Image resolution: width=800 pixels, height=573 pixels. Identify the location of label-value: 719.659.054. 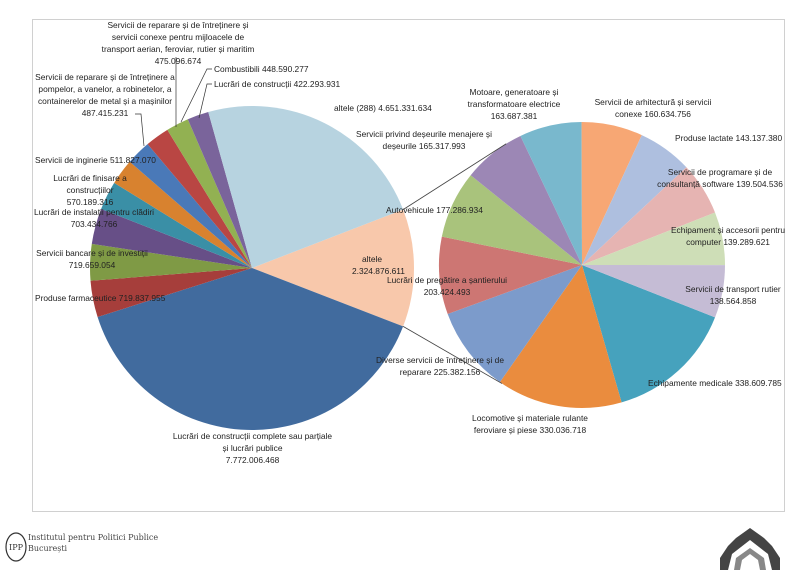
(92, 265).